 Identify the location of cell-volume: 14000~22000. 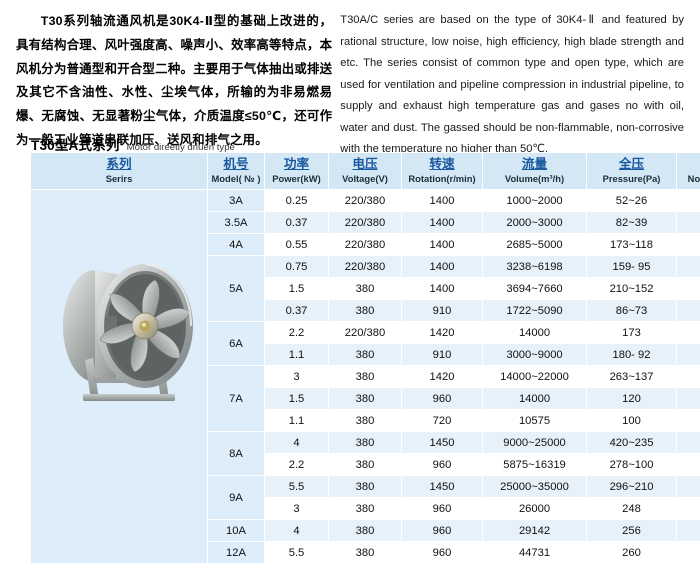
(535, 377).